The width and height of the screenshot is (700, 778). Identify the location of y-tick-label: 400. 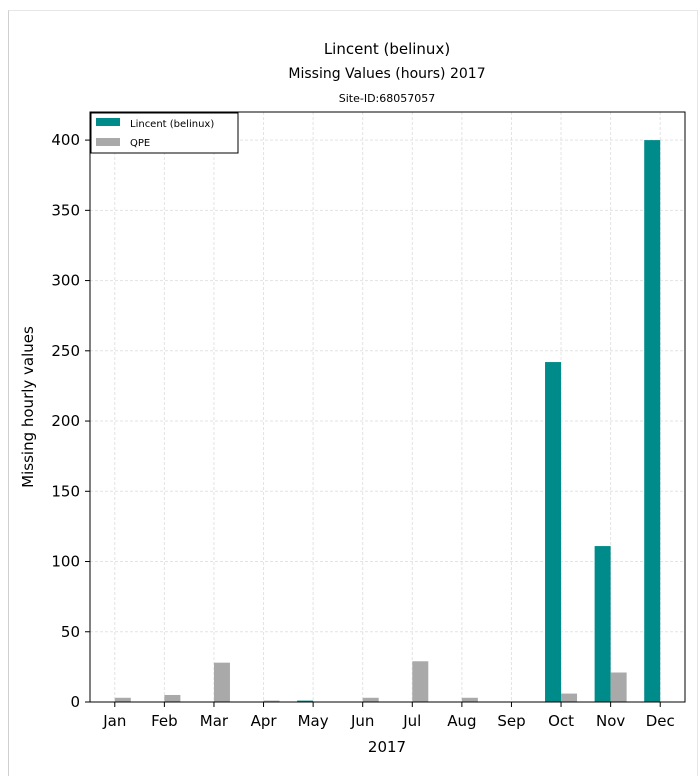
(65, 140).